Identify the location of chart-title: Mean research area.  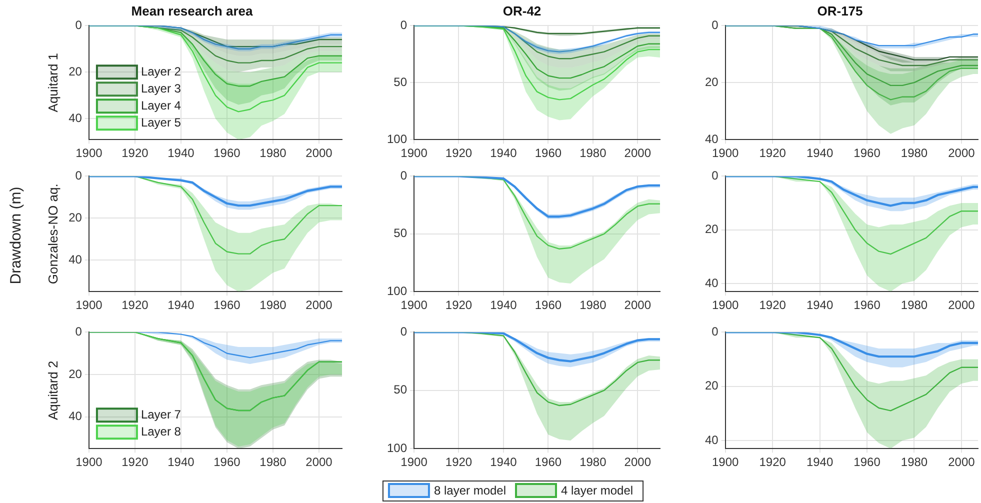
(192, 10).